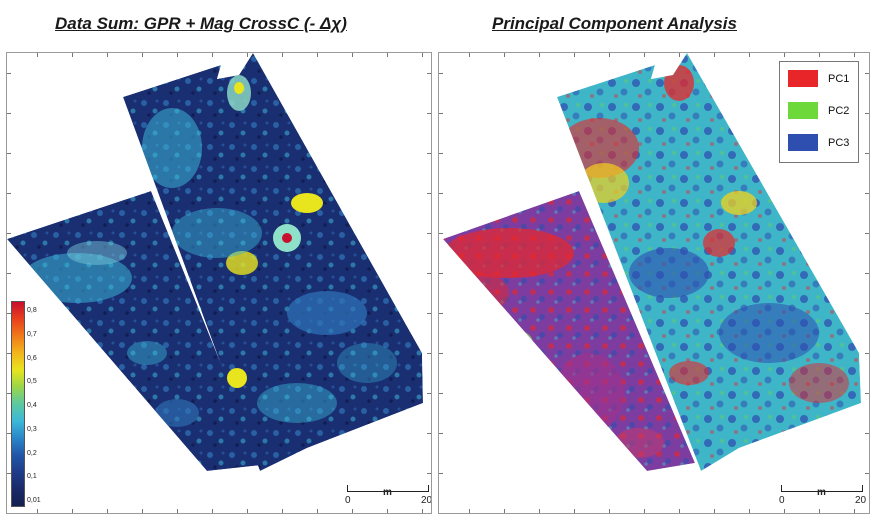 The image size is (872, 529). I want to click on colorbar-tick-label: 0,7, so click(32, 334).